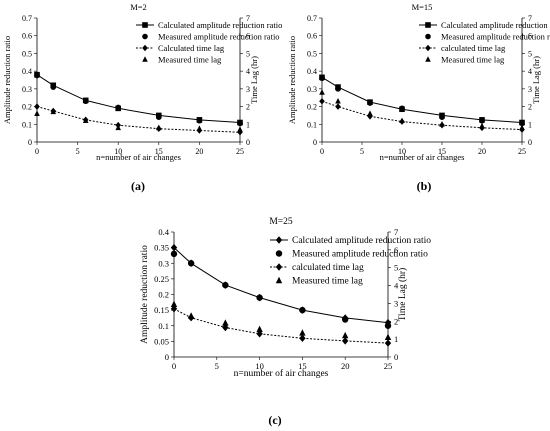 This screenshot has width=550, height=431. I want to click on x-tick-label: 15, so click(302, 366).